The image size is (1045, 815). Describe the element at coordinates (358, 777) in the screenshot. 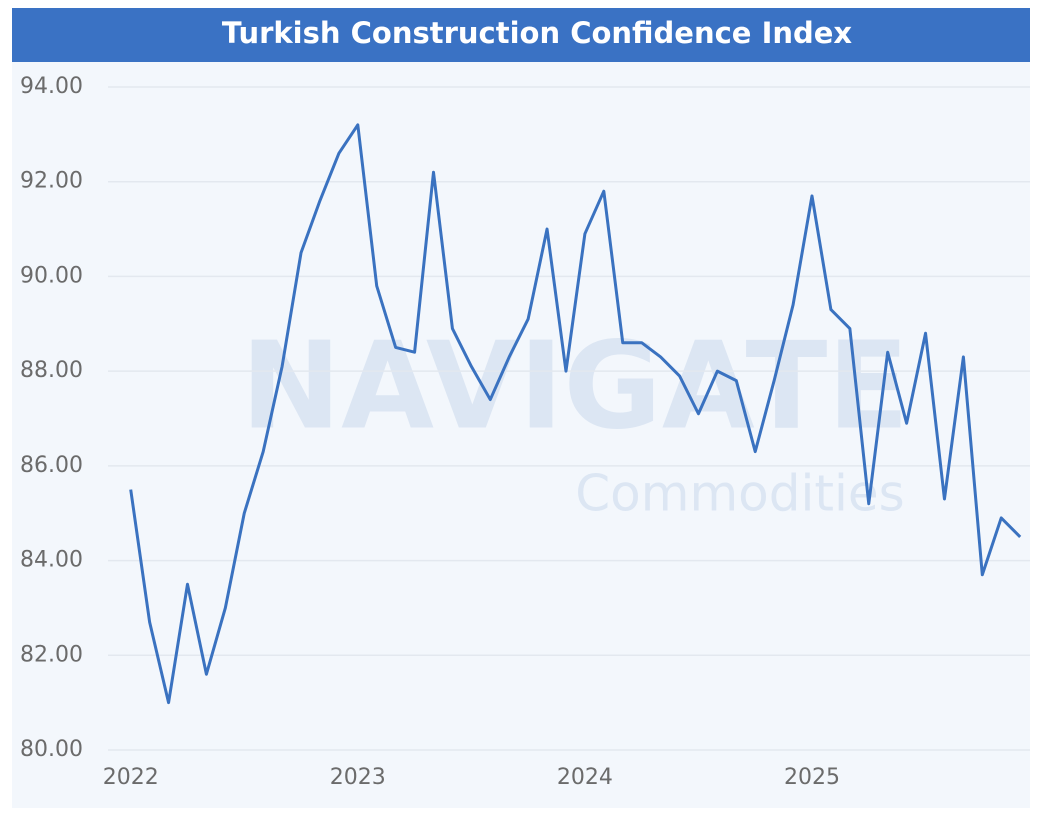

I see `x-tick-label: 2023` at that location.